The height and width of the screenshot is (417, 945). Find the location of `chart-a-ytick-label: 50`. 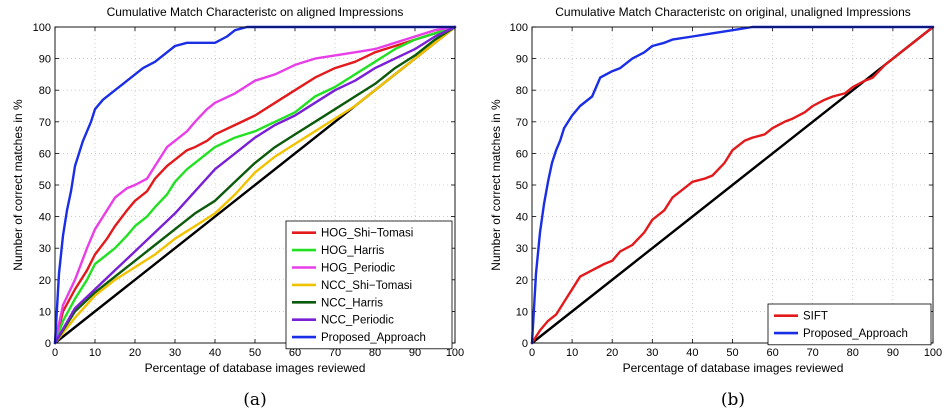

chart-a-ytick-label: 50 is located at coordinates (45, 186).